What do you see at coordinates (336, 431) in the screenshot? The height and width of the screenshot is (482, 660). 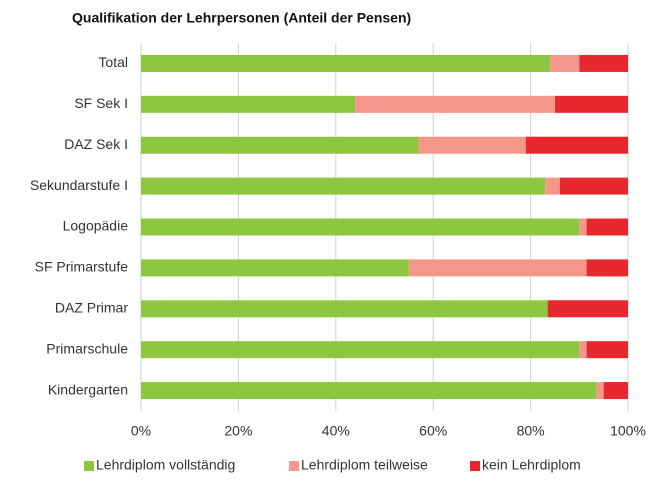 I see `x-tick-label: 40%` at bounding box center [336, 431].